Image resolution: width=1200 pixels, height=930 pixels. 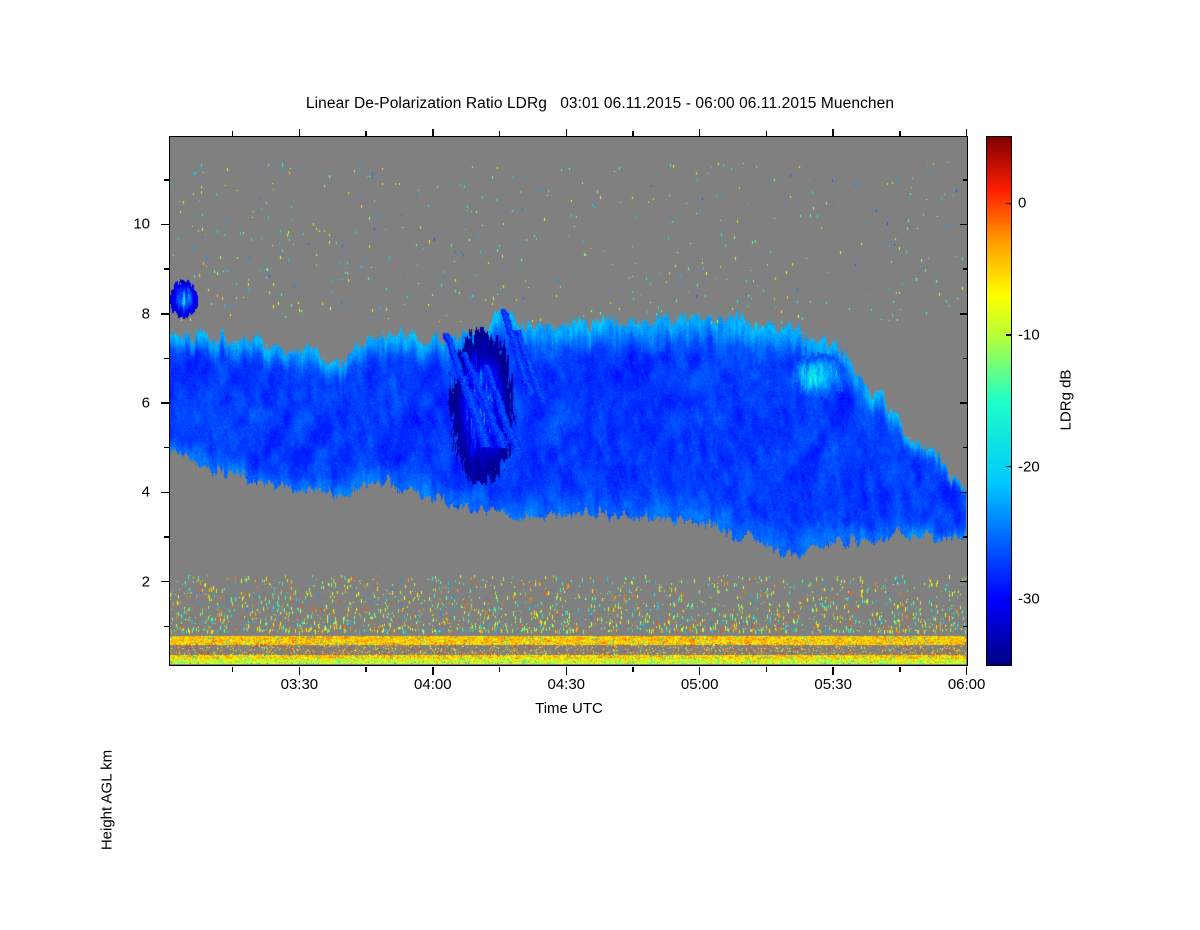 What do you see at coordinates (1029, 335) in the screenshot?
I see `colorbar-tick-label: -10` at bounding box center [1029, 335].